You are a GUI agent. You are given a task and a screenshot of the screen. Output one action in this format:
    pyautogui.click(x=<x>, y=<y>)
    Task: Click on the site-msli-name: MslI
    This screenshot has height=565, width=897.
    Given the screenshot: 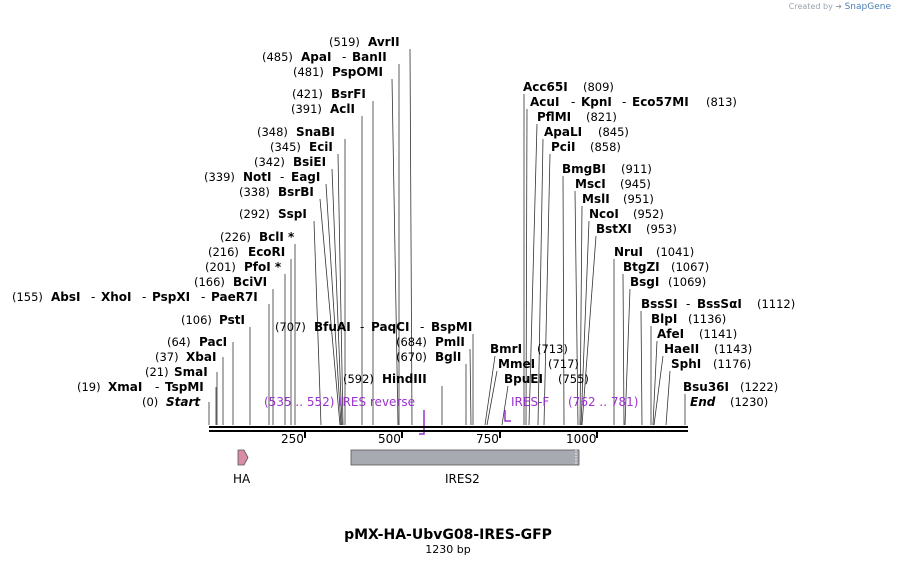 What is the action you would take?
    pyautogui.click(x=596, y=199)
    